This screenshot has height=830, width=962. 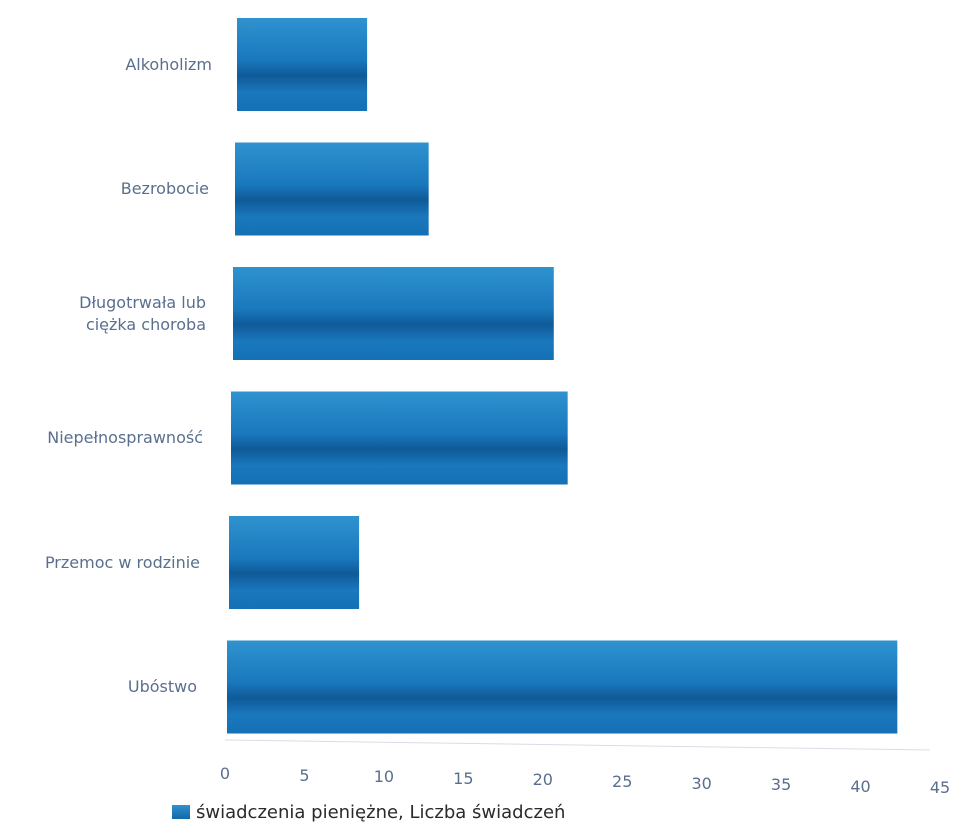 I want to click on category-label: Długotrwała lub ciężka choroba, so click(x=142, y=313).